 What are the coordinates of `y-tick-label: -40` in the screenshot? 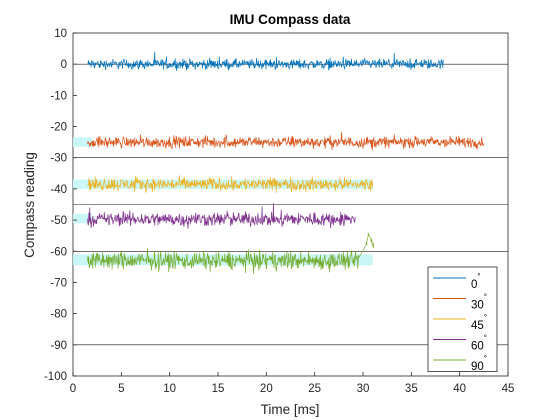 It's located at (58, 190).